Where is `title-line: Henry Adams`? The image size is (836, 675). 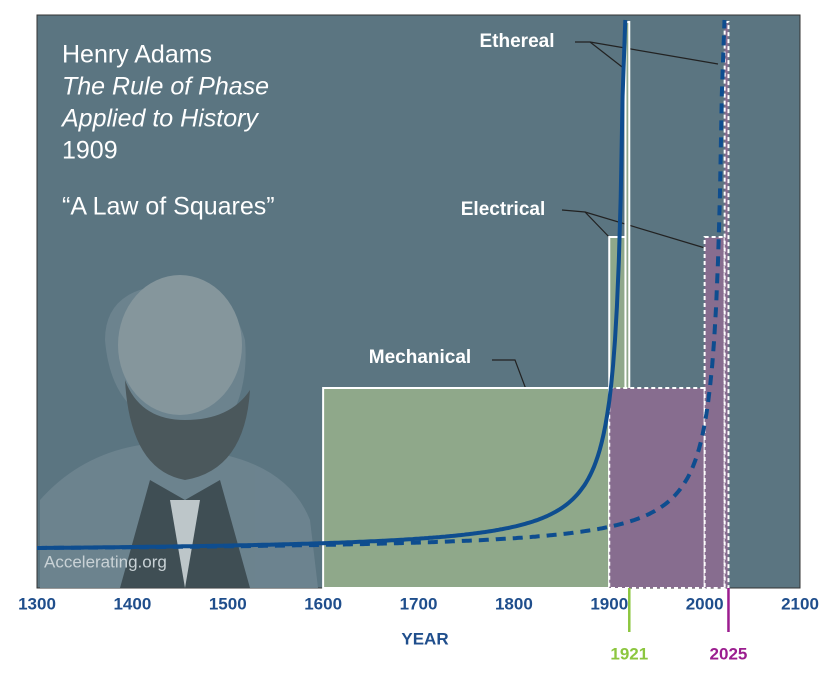
title-line: Henry Adams is located at coordinates (137, 55).